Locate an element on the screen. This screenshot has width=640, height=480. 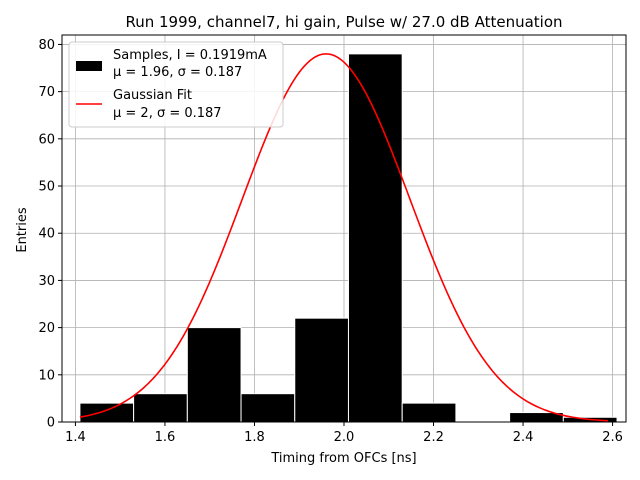
x-tick-label-5: 2.4 is located at coordinates (523, 437).